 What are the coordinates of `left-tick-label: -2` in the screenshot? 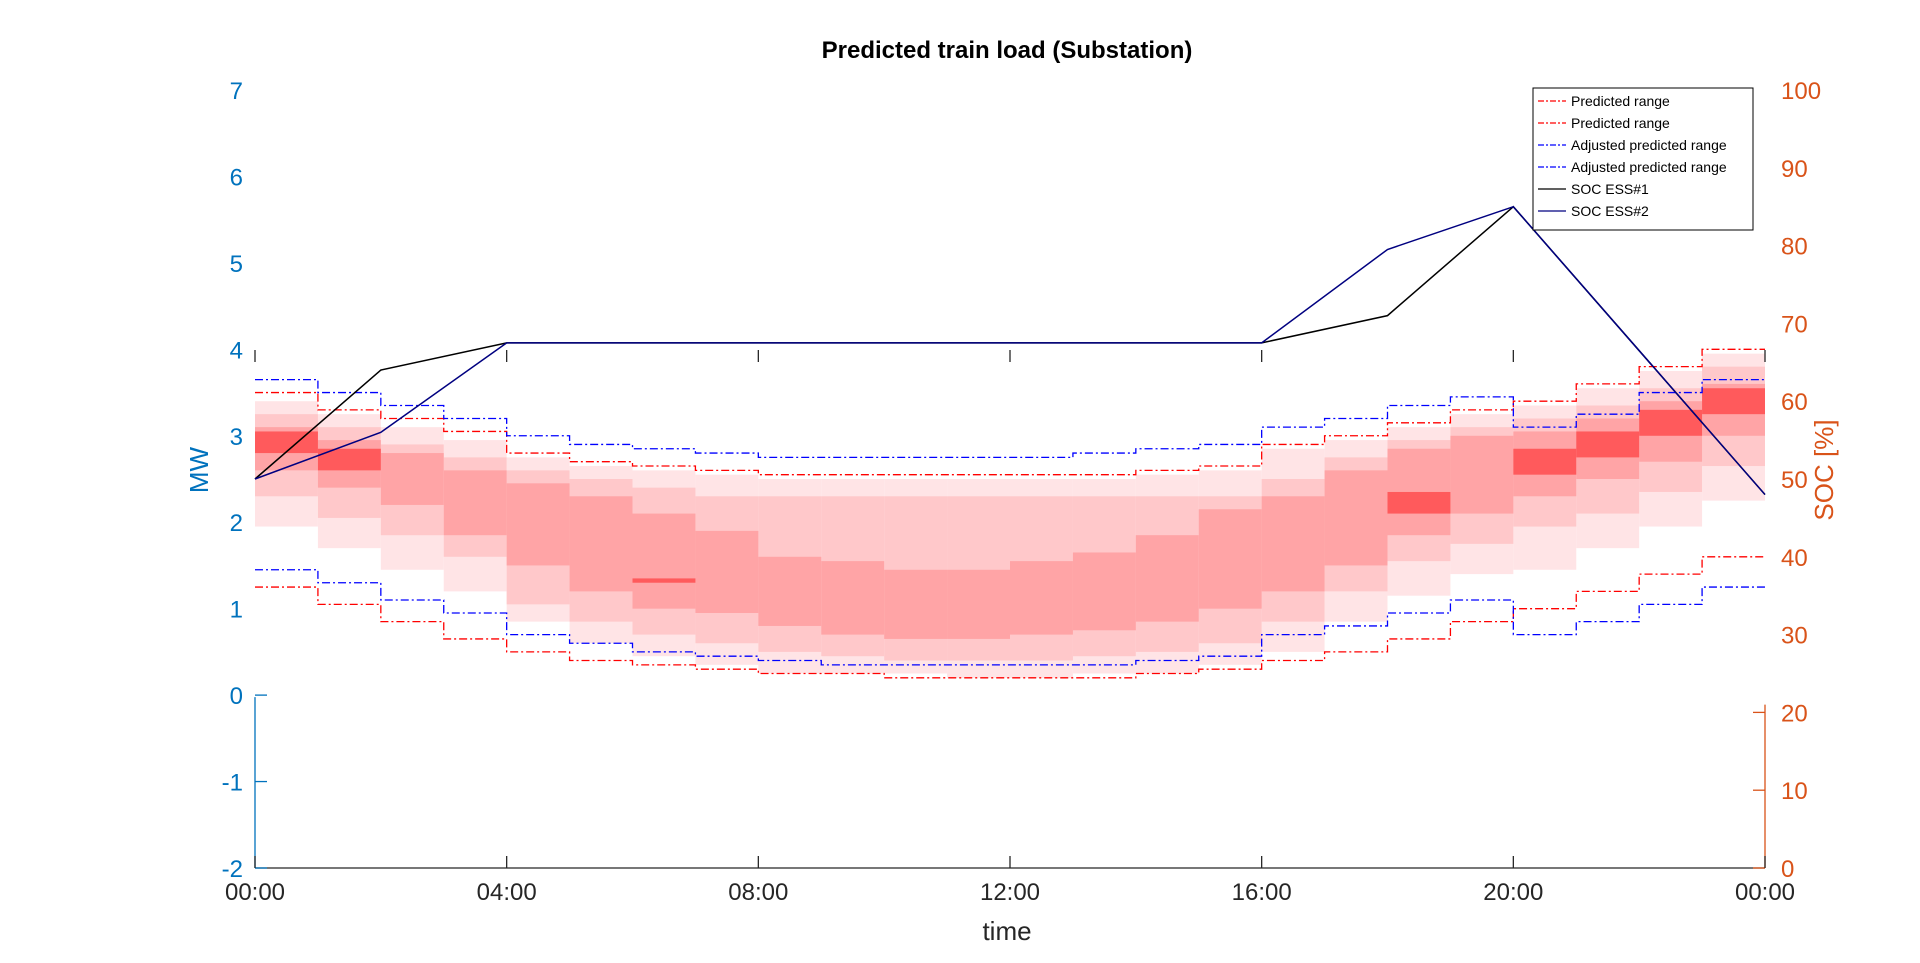 It's located at (232, 869).